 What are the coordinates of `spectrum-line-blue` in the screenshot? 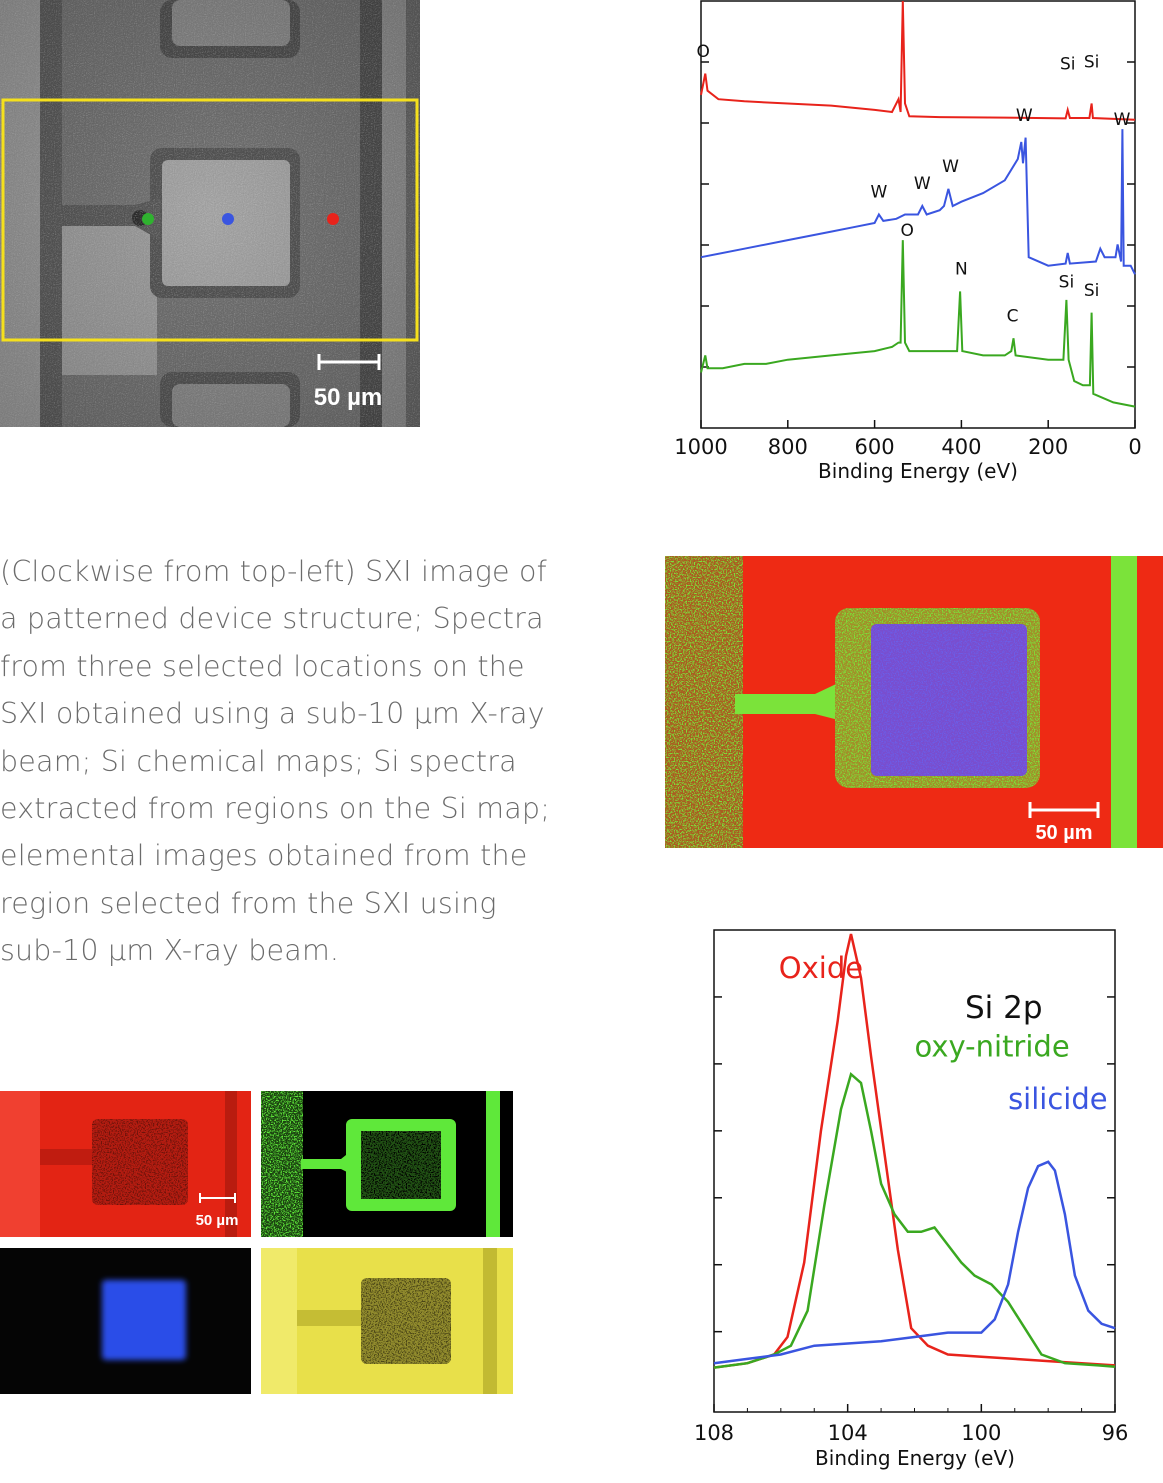 It's located at (918, 202).